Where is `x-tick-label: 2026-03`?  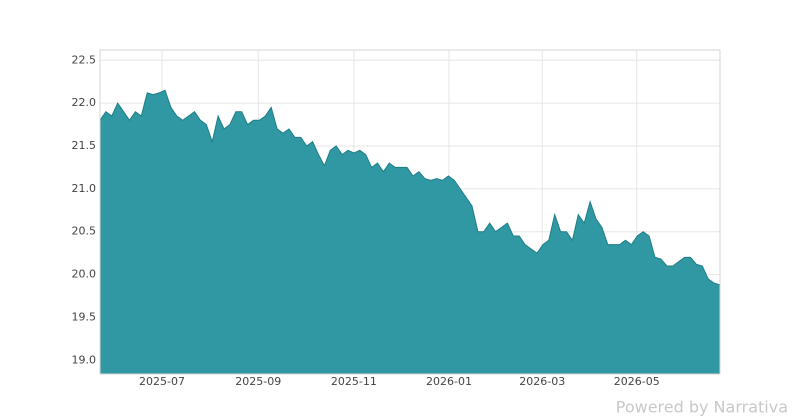
x-tick-label: 2026-03 is located at coordinates (542, 381).